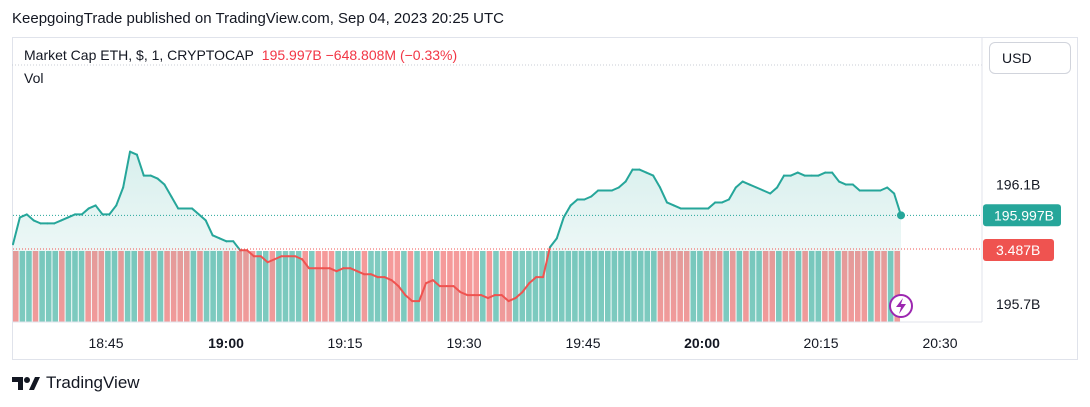 The image size is (1090, 407). I want to click on volume-value-label: 3.487B, so click(1018, 250).